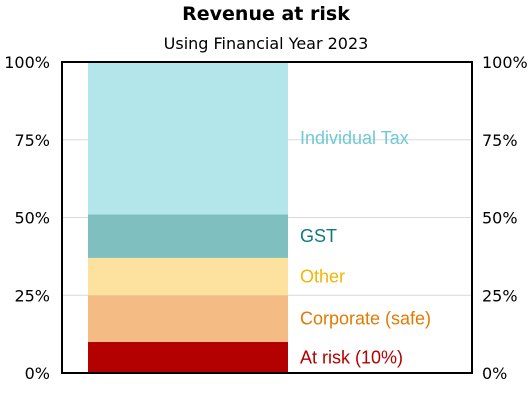 The height and width of the screenshot is (404, 532). I want to click on y-tick-label-left: 75%, so click(32, 140).